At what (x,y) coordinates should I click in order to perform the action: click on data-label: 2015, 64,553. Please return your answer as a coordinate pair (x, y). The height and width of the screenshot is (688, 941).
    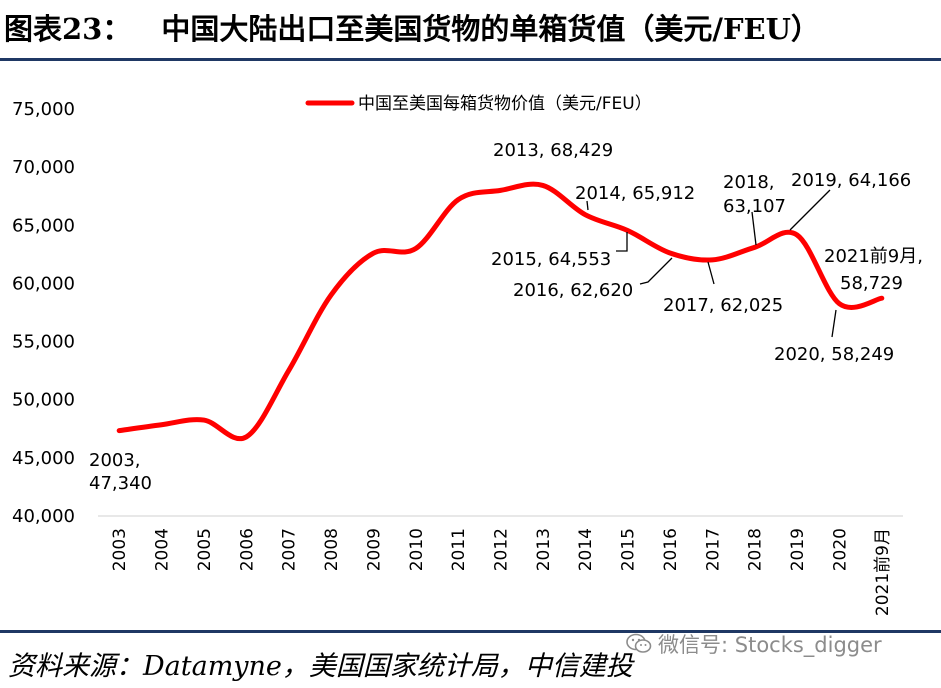
    Looking at the image, I should click on (551, 259).